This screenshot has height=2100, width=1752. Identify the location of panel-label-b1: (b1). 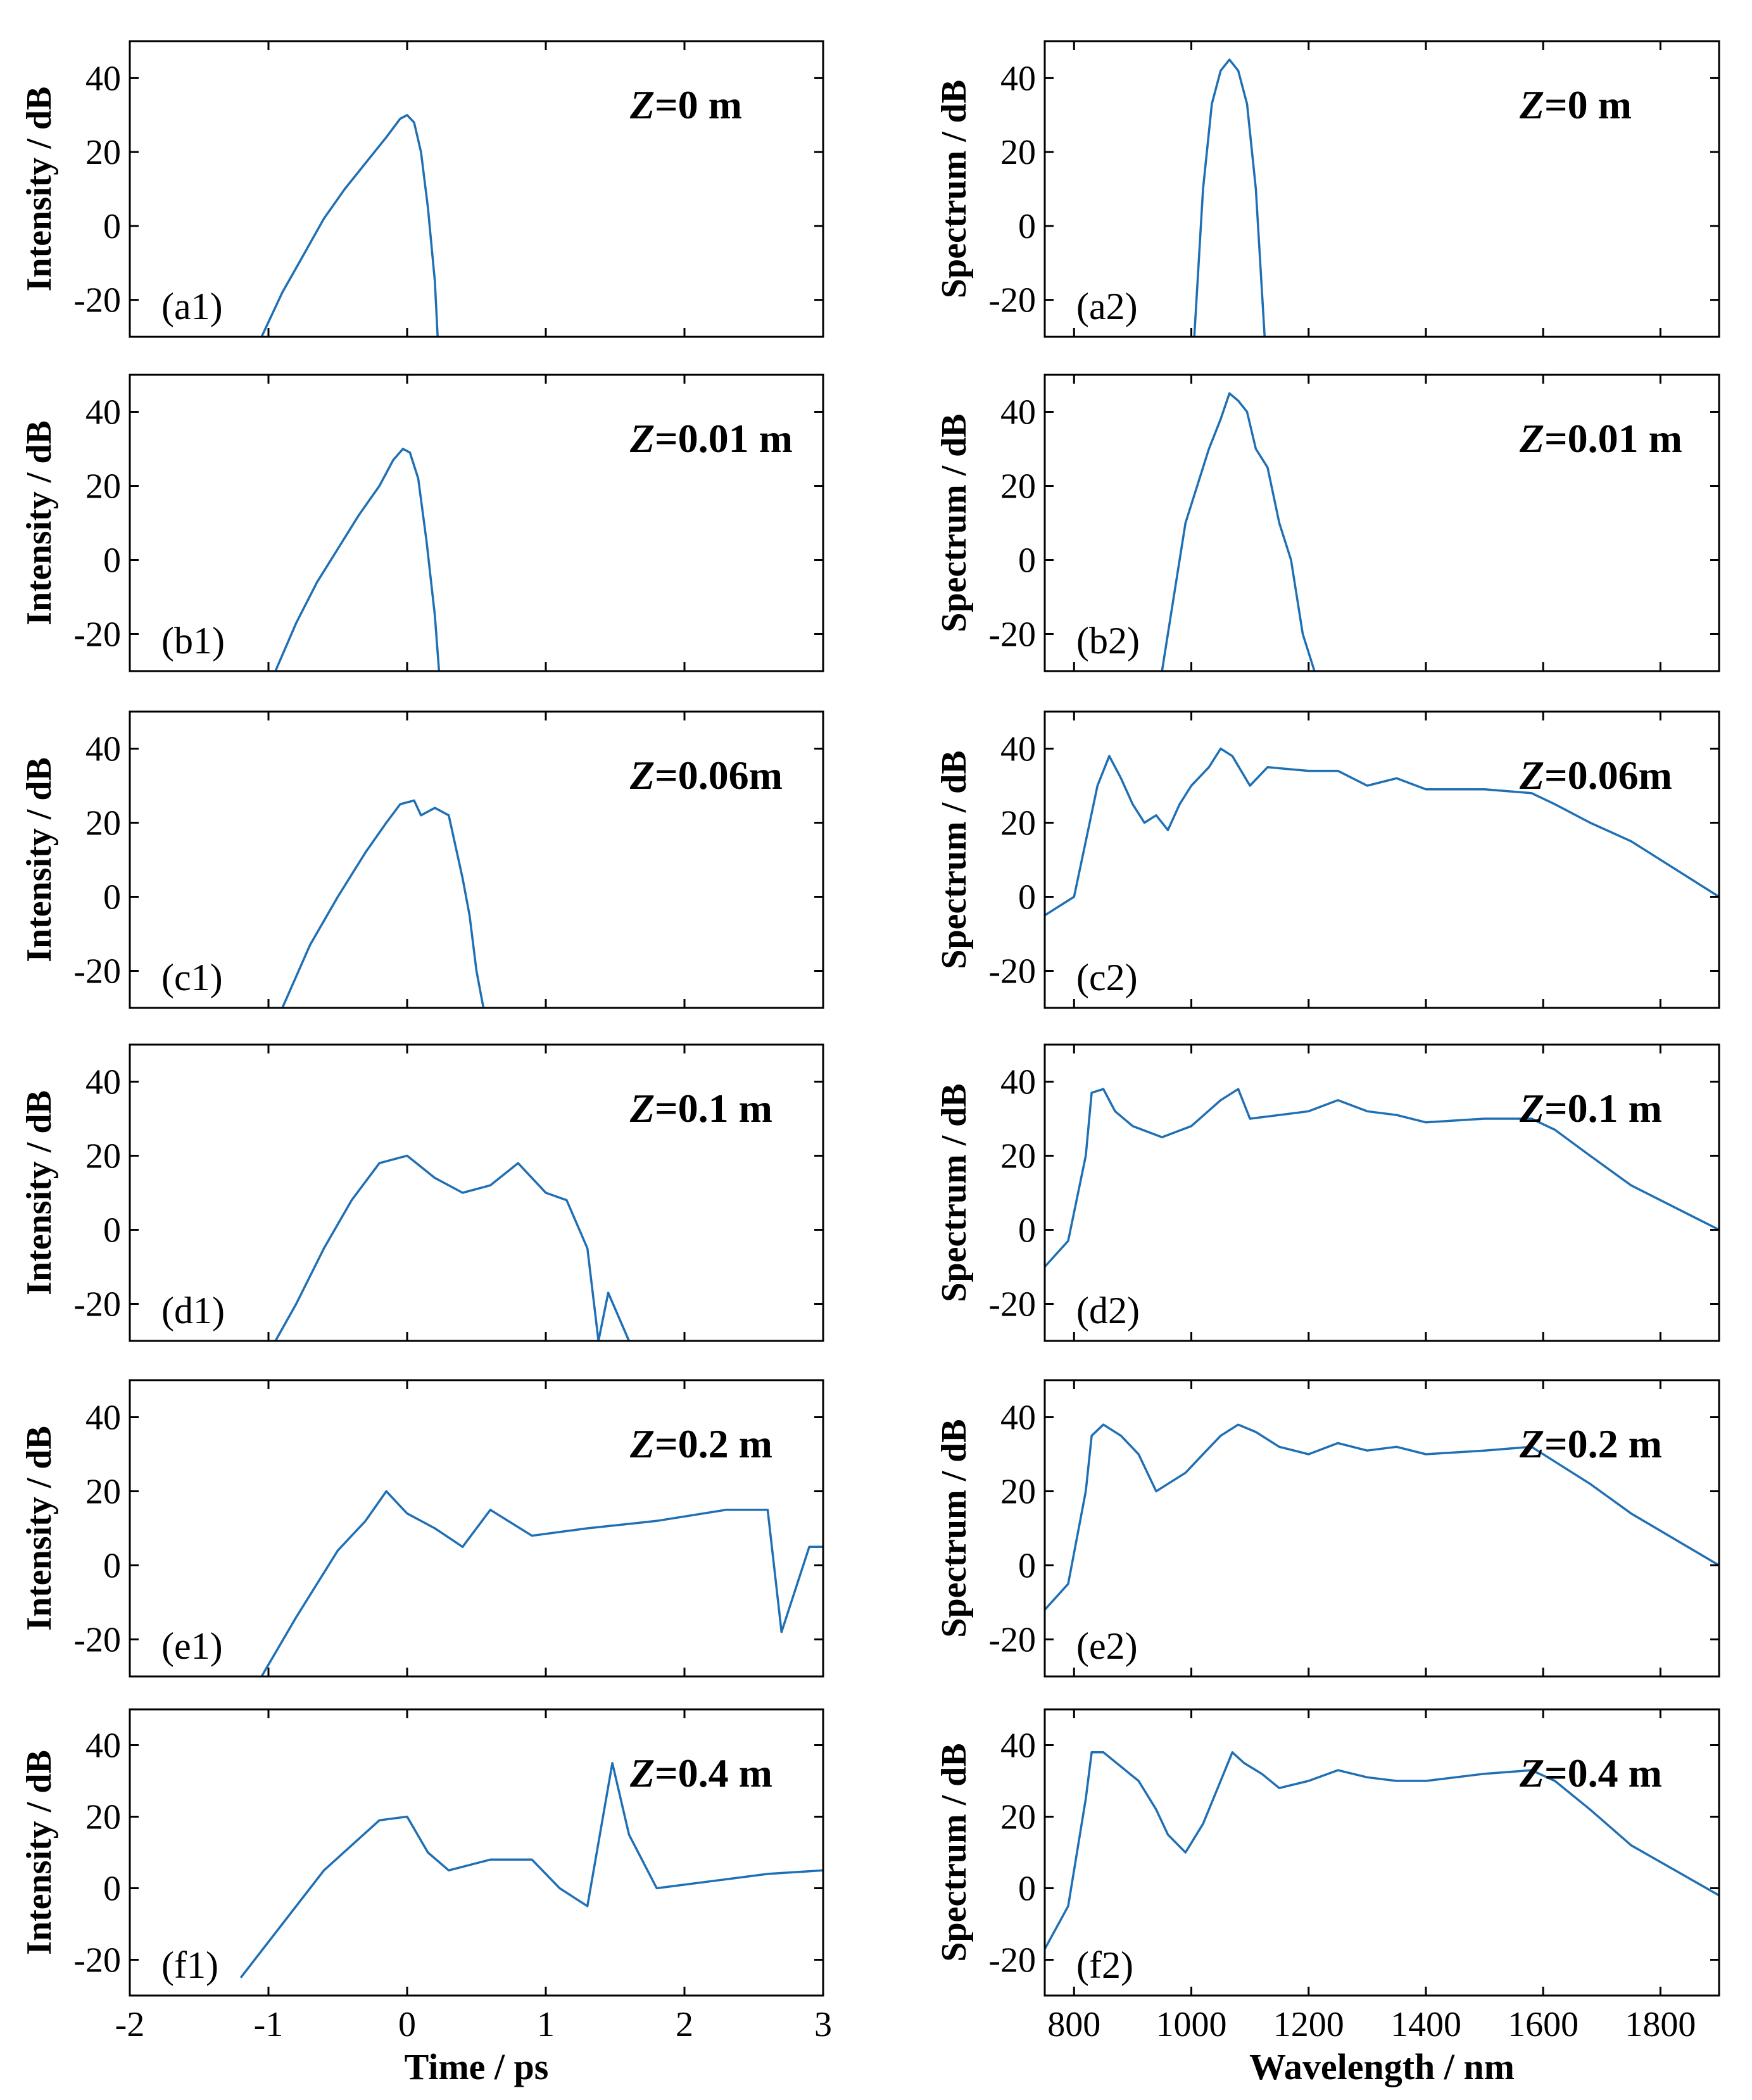
(193, 641).